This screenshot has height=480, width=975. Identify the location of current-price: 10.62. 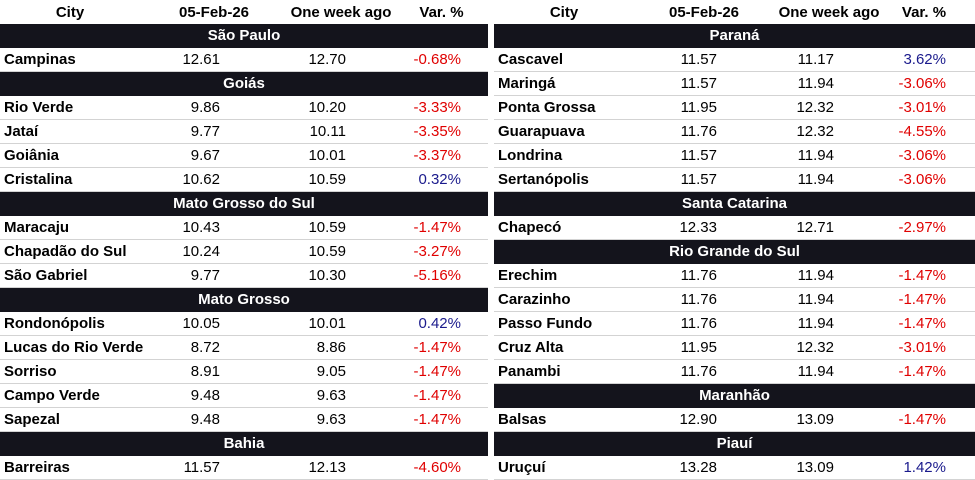
(201, 179).